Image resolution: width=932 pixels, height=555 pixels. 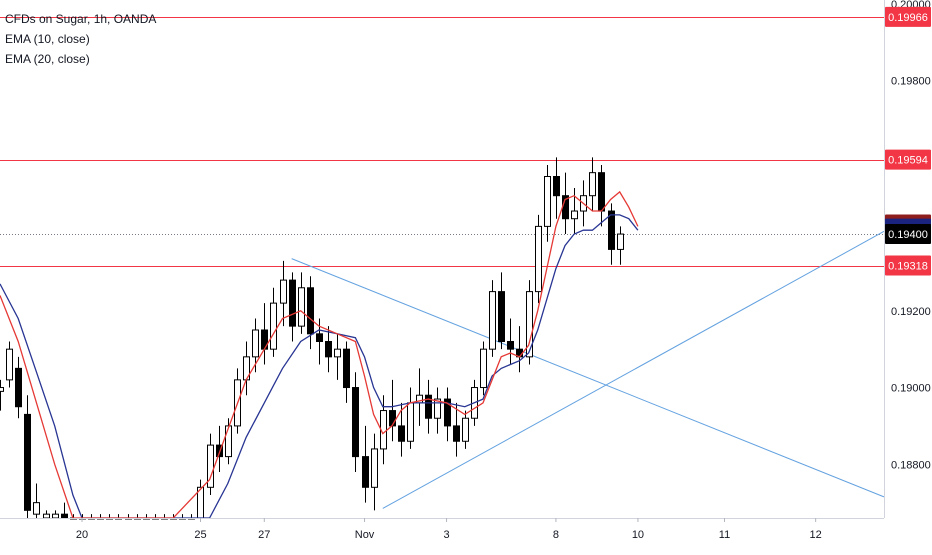 I want to click on x-tick-label: 10, so click(x=638, y=535).